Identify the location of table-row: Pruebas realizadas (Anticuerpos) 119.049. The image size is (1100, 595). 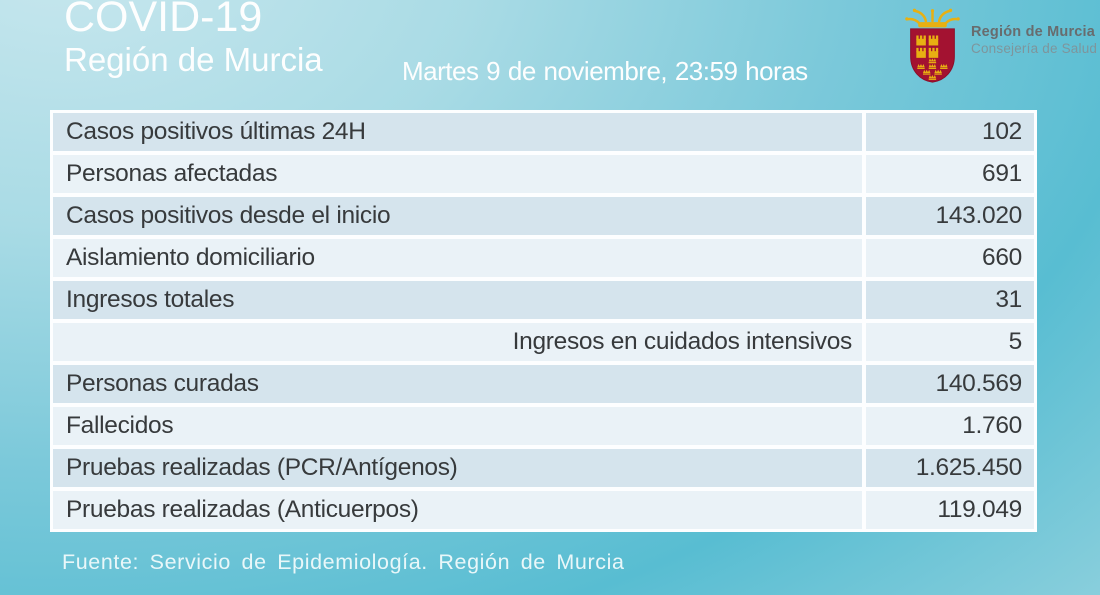
(543, 510).